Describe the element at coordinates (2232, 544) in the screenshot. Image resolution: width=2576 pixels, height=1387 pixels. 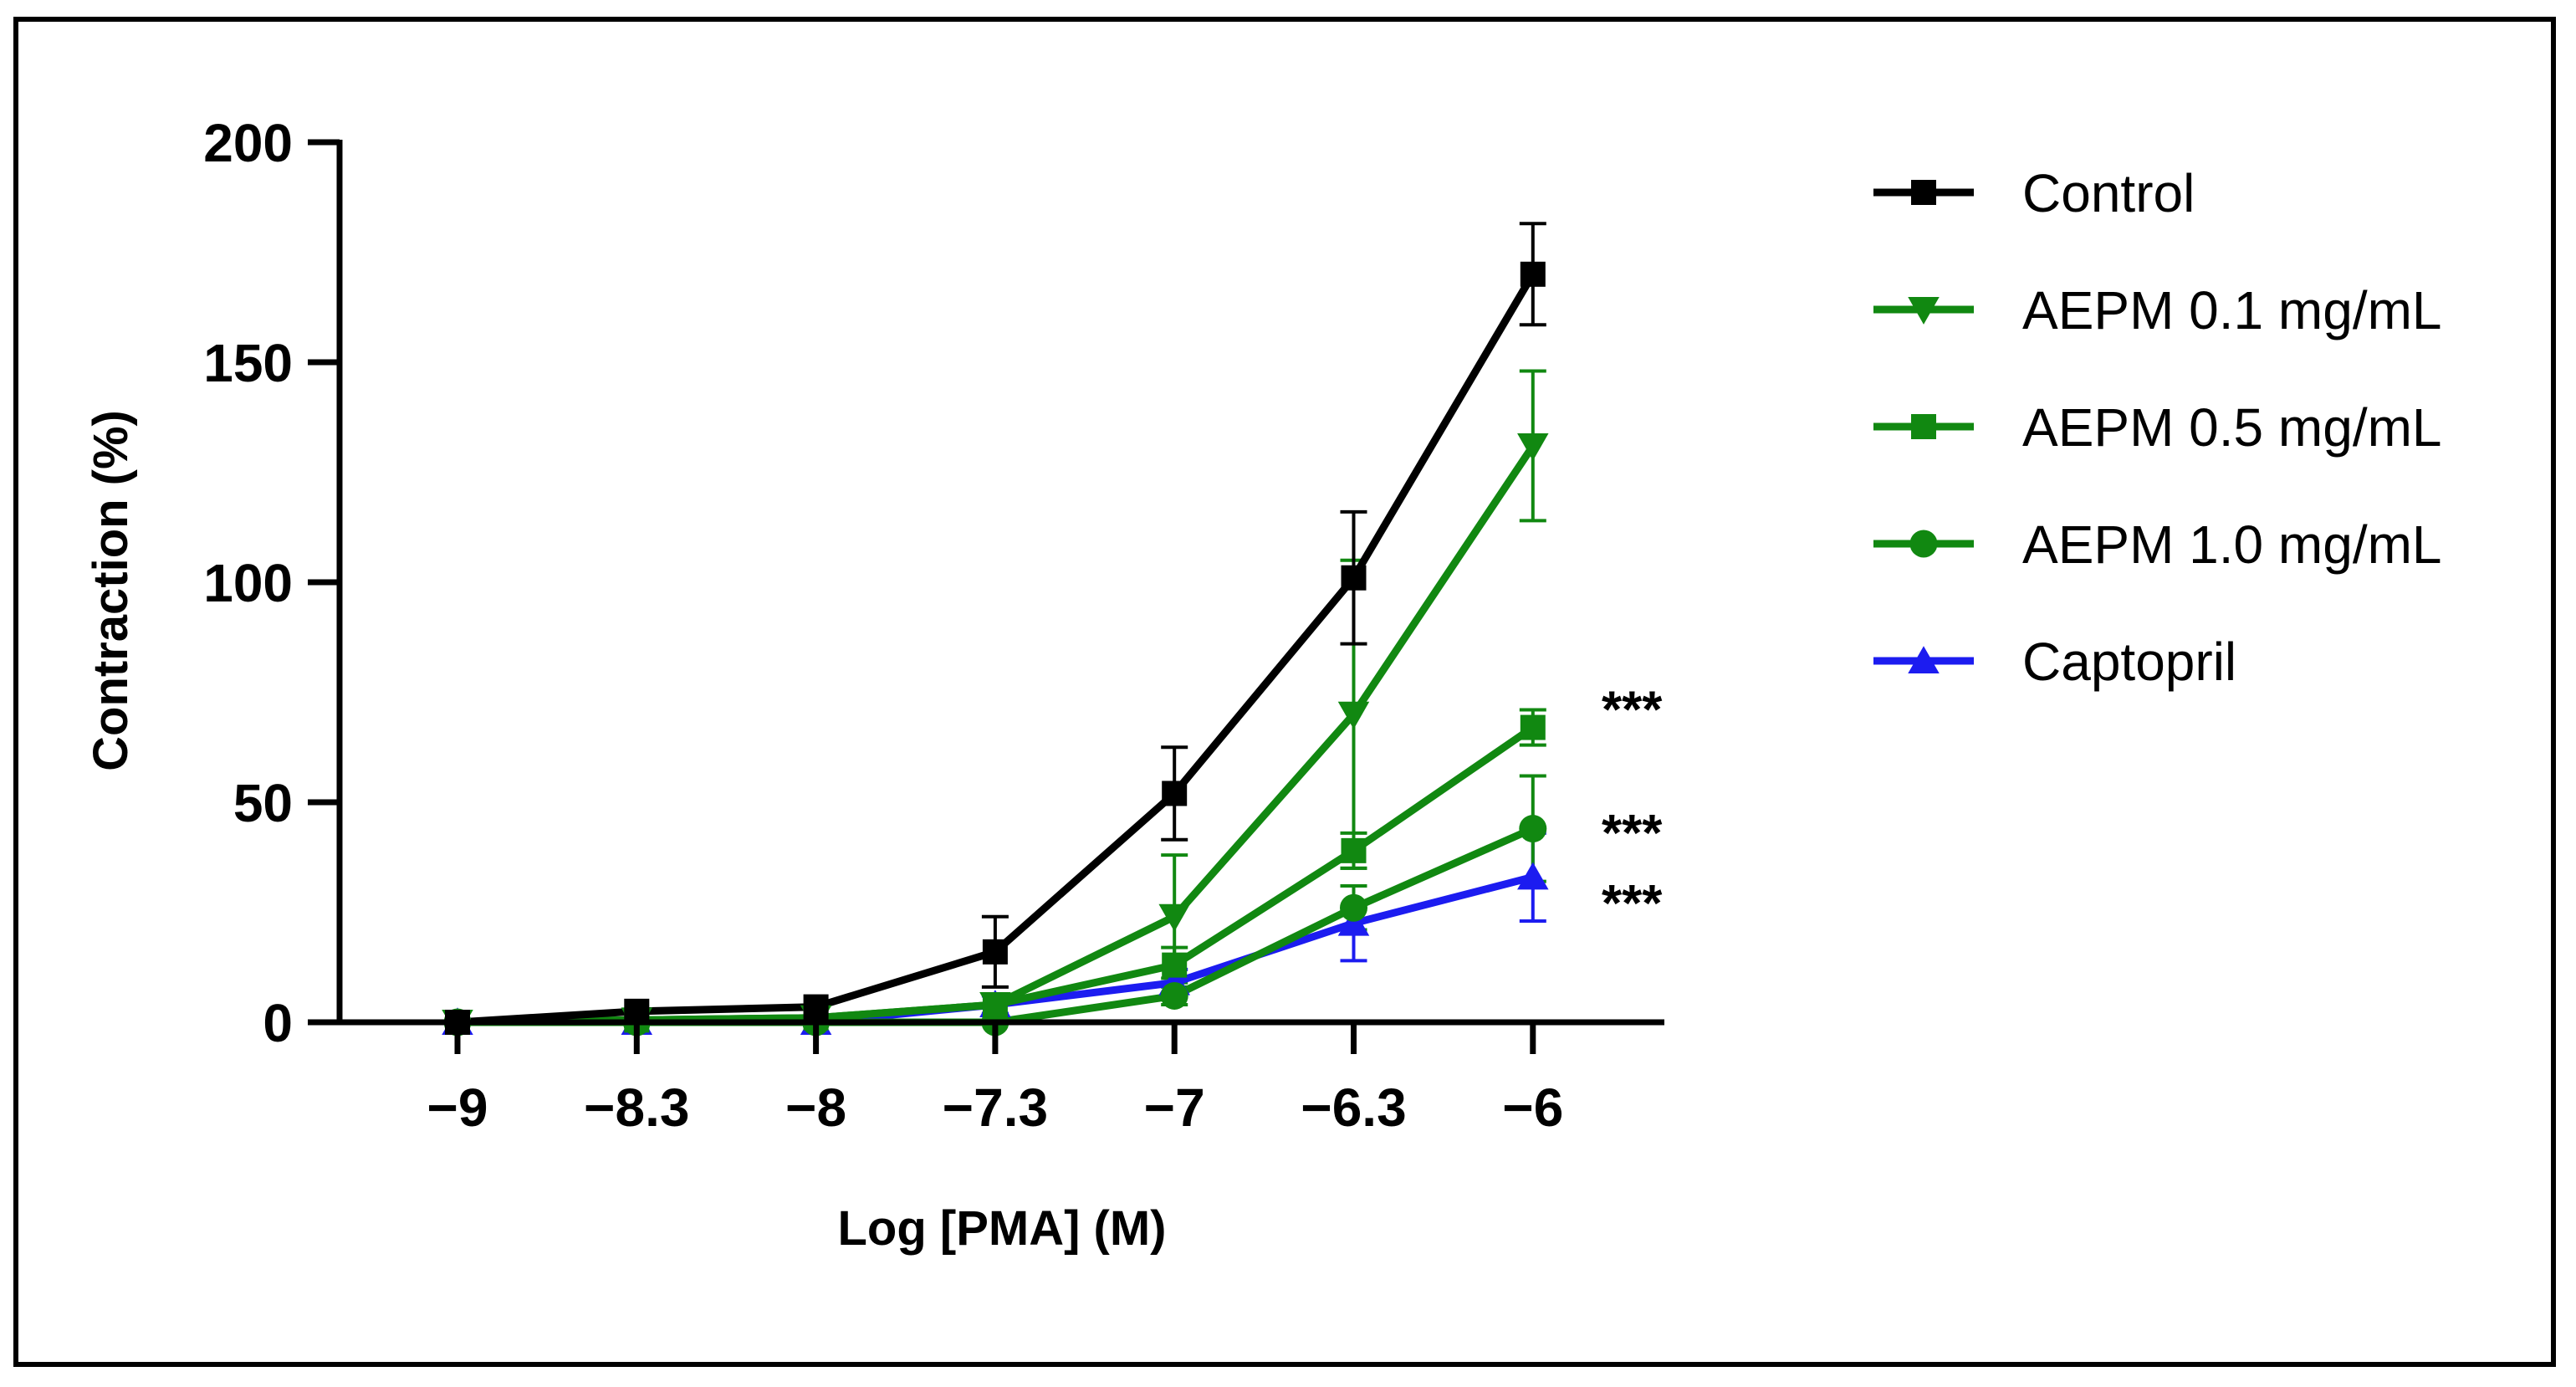
I see `legend-label-aepm-1-0-mg-ml: AEPM 1.0 mg/mL` at that location.